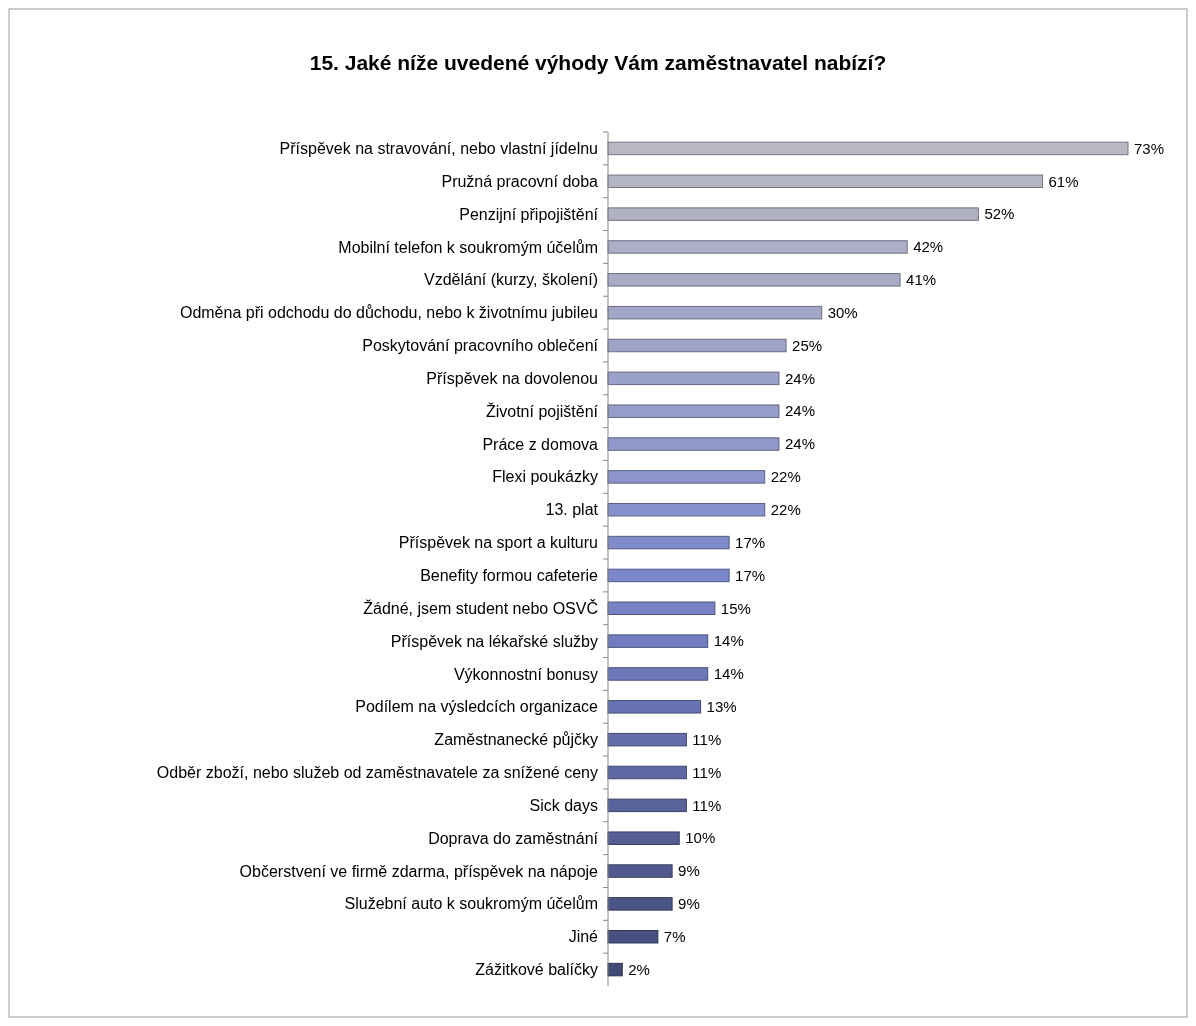 This screenshot has width=1196, height=1026. Describe the element at coordinates (468, 247) in the screenshot. I see `y-tick-label: Mobilní telefon k soukromým účelům` at that location.